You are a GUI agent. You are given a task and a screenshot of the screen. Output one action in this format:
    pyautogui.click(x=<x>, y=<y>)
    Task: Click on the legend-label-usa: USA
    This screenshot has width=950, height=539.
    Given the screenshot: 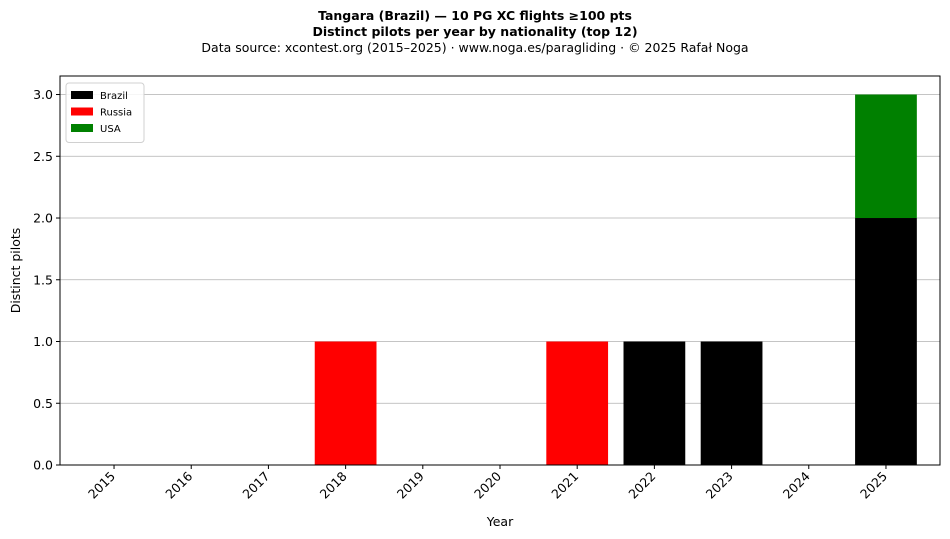 What is the action you would take?
    pyautogui.click(x=110, y=129)
    